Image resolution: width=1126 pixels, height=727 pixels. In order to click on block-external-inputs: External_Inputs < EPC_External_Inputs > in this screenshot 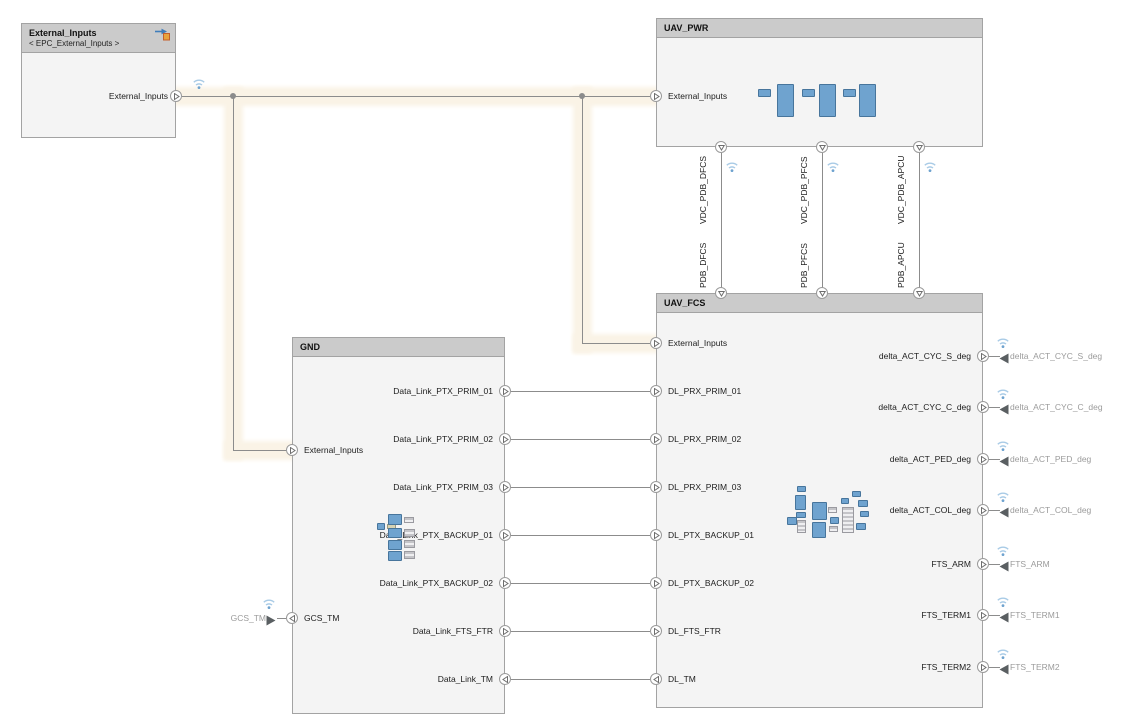, I will do `click(98, 80)`.